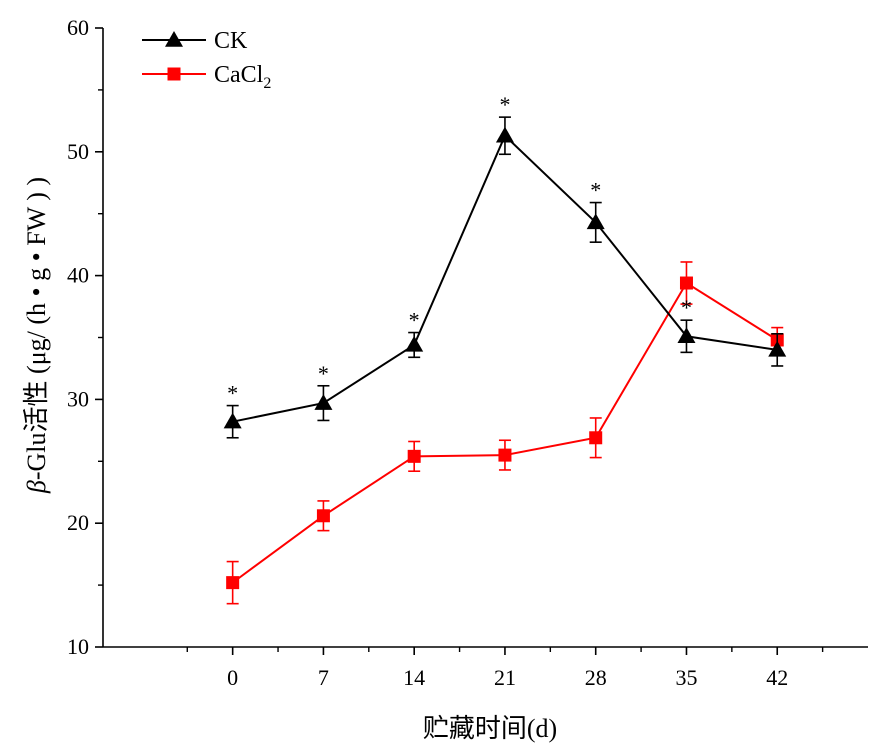 This screenshot has width=886, height=756. I want to click on legend: CK CaCl2, so click(206, 60).